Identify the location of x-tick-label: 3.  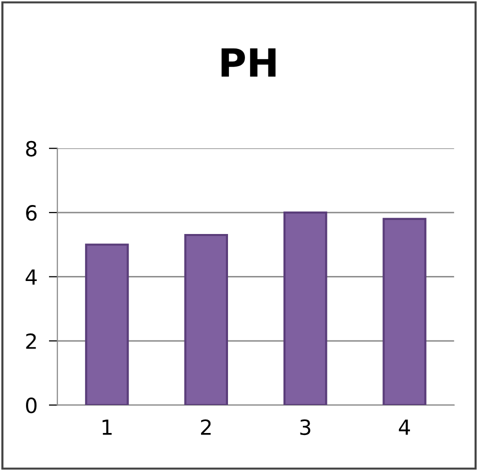
(305, 427).